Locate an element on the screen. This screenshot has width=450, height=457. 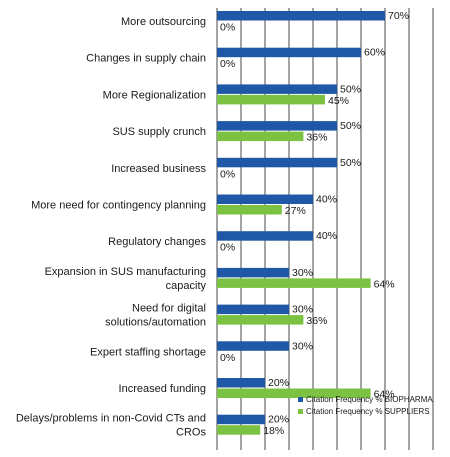
value-label-suppliers: 45% is located at coordinates (338, 101).